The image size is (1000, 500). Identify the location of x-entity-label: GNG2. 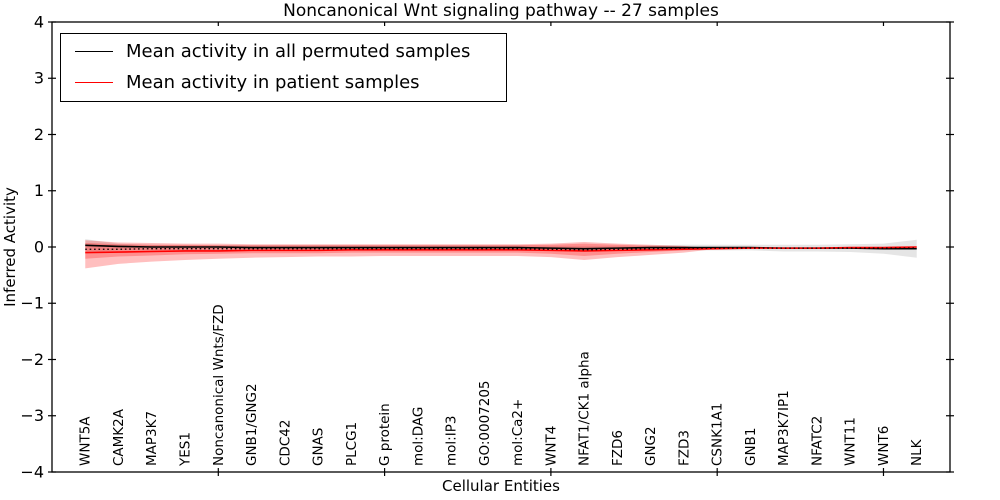
(651, 446).